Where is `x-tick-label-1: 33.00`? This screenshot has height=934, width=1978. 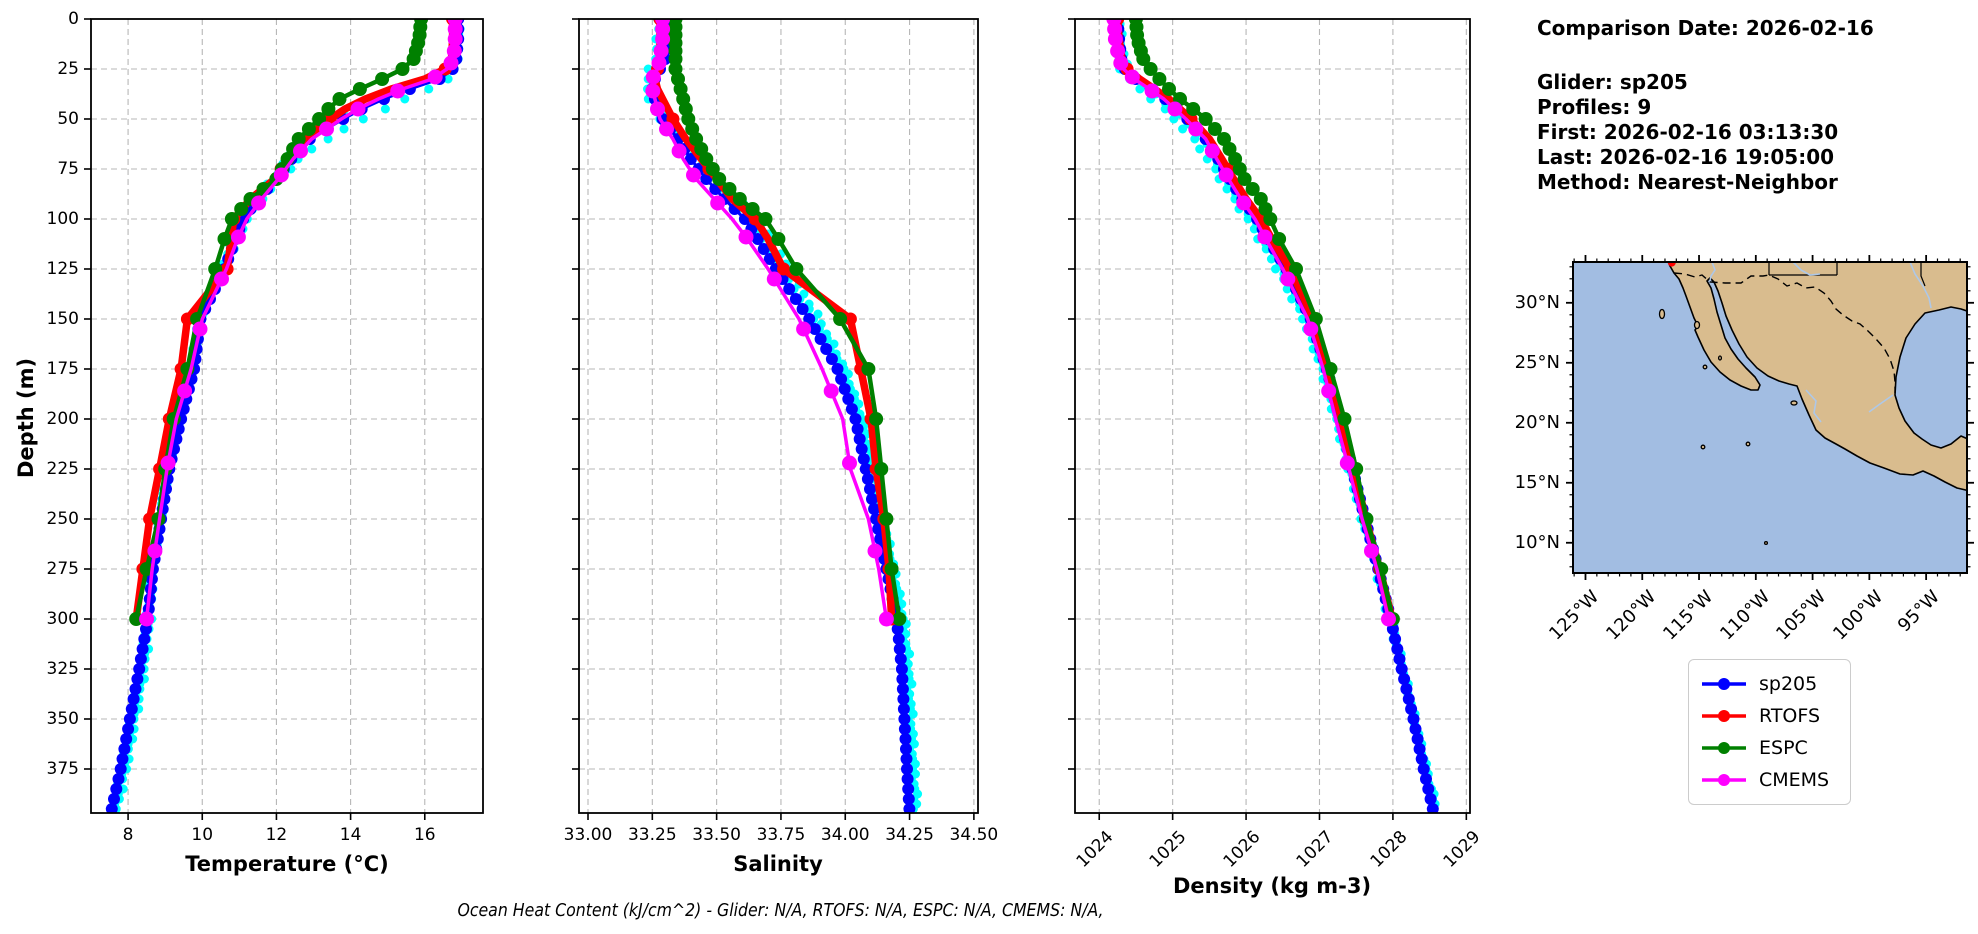
x-tick-label-1: 33.00 is located at coordinates (588, 835).